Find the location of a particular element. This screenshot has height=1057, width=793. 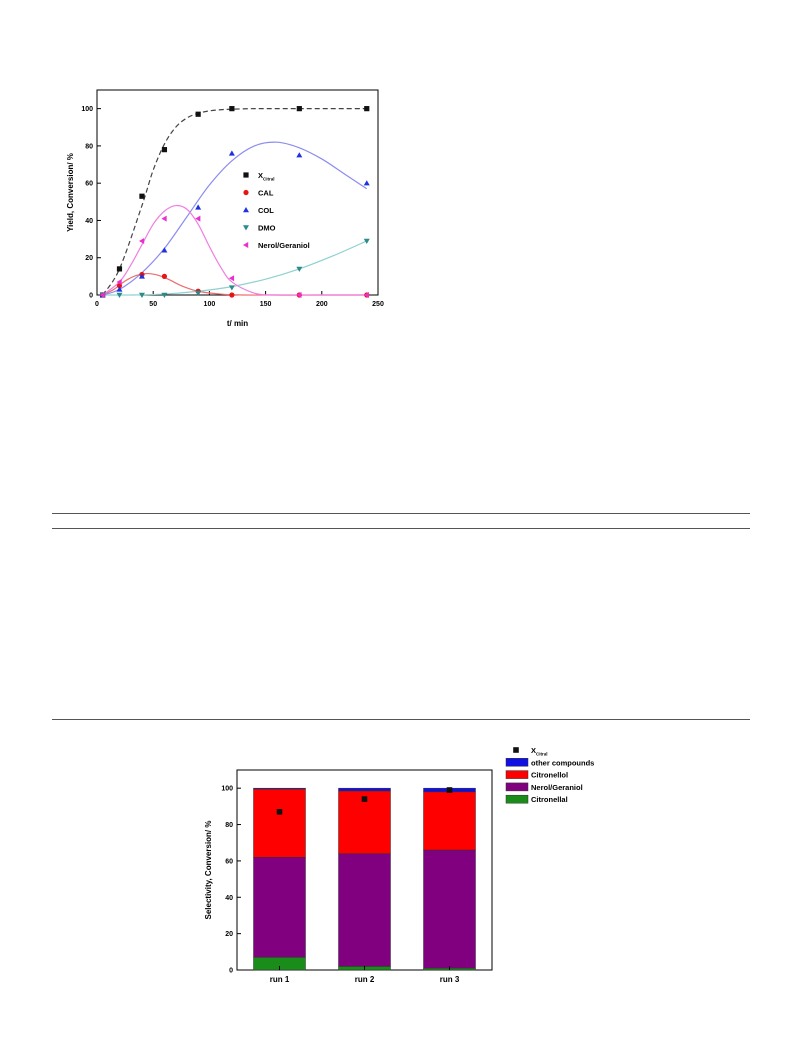

x-tick-label: 0 is located at coordinates (97, 304).